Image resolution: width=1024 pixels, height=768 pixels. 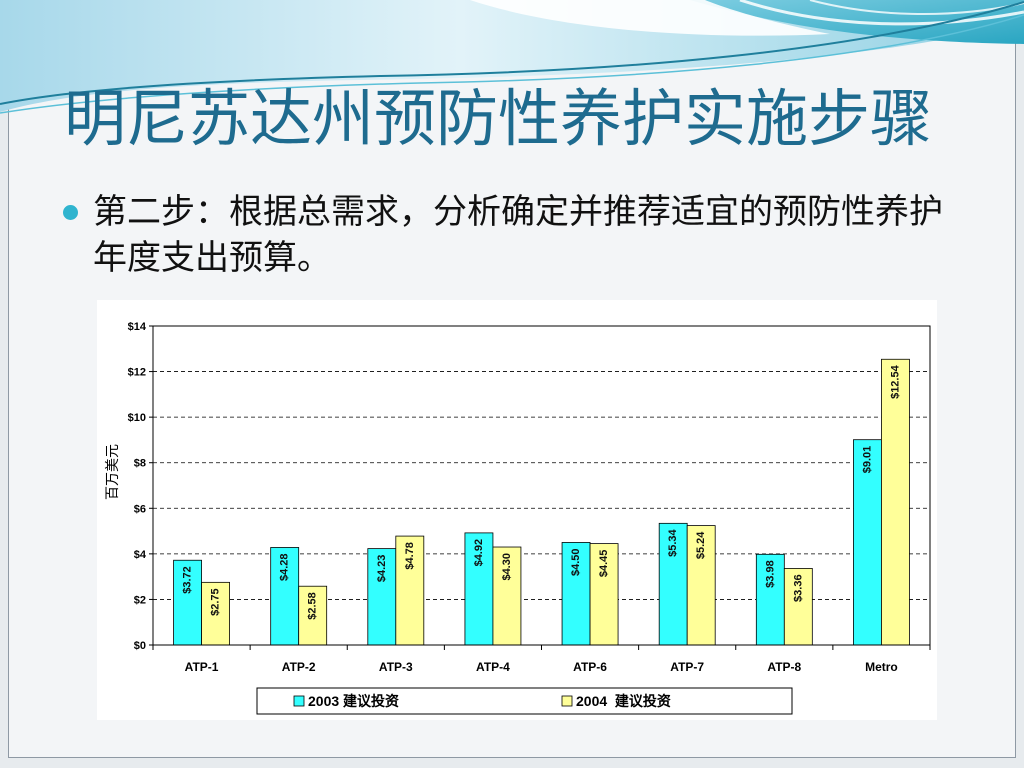 I want to click on value-label: $4.23, so click(x=382, y=569).